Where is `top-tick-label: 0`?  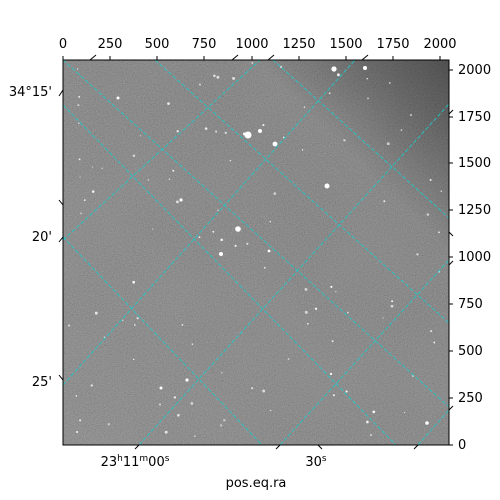 top-tick-label: 0 is located at coordinates (63, 44).